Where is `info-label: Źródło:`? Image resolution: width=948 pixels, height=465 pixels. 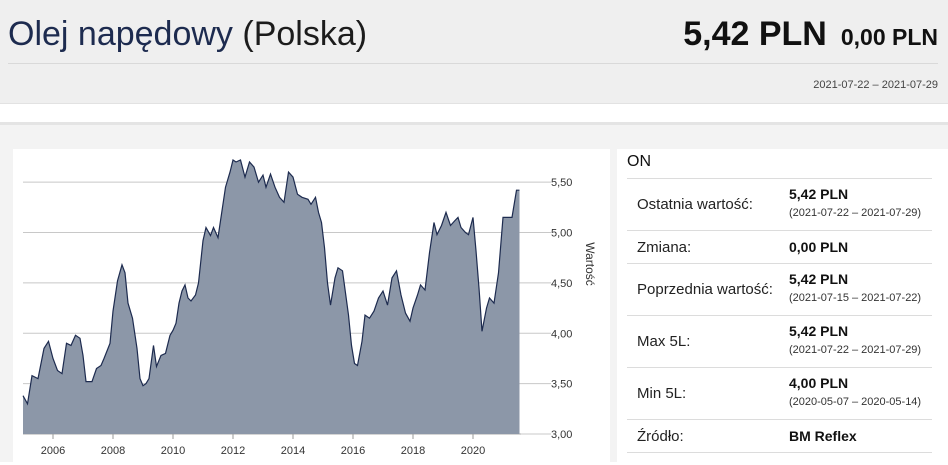 info-label: Źródło: is located at coordinates (660, 436).